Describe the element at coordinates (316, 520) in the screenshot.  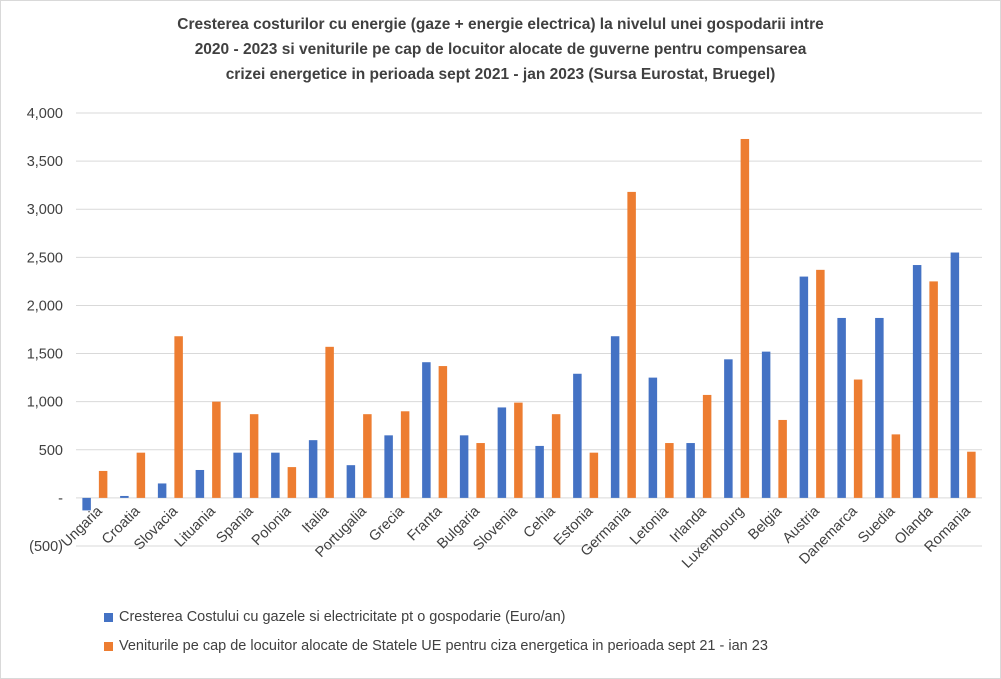
I see `x-tick-label: Italia` at that location.